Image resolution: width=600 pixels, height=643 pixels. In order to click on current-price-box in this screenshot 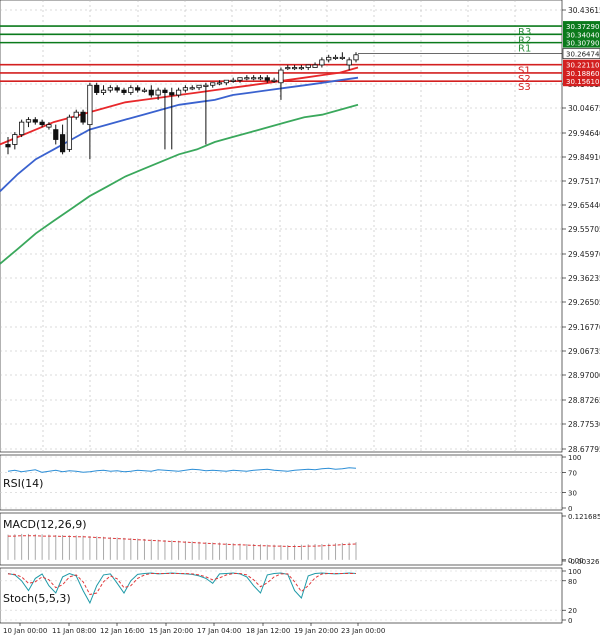, I will do `click(581, 53)`.